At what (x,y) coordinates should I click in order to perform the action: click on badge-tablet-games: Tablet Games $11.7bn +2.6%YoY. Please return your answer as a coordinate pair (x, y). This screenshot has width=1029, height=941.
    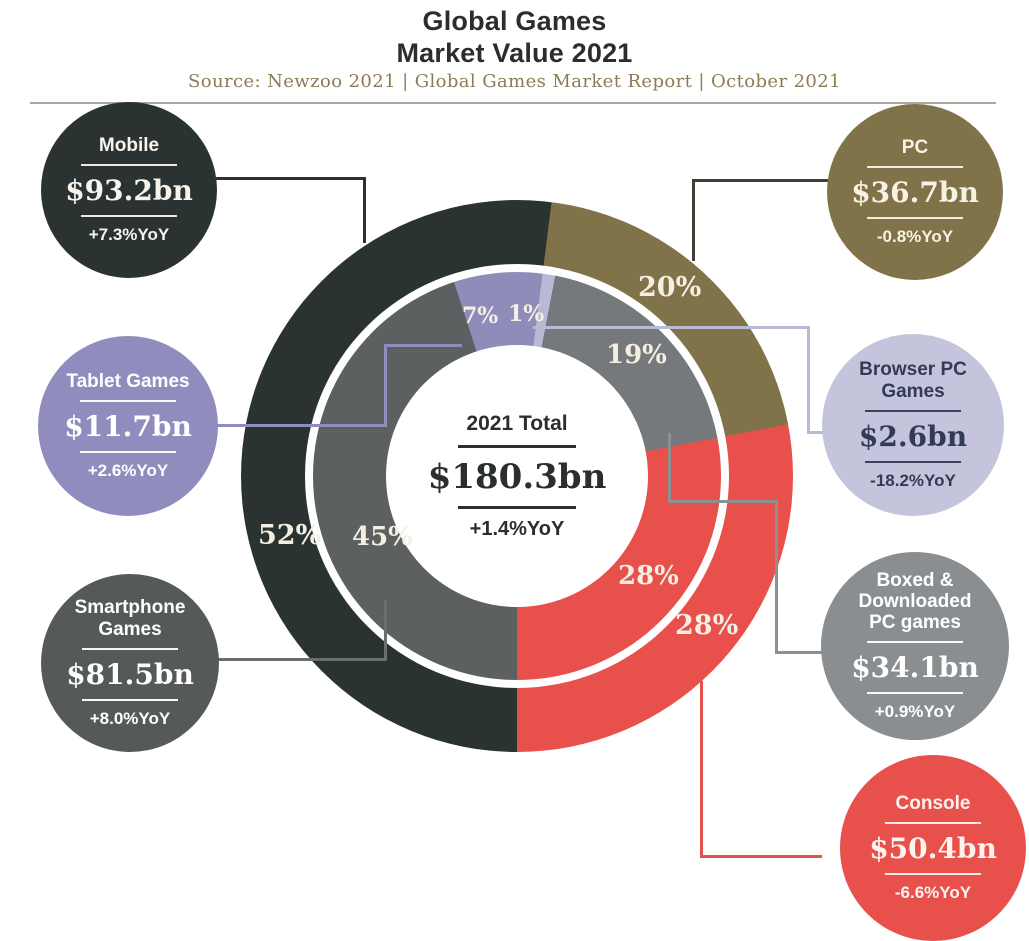
    Looking at the image, I should click on (128, 426).